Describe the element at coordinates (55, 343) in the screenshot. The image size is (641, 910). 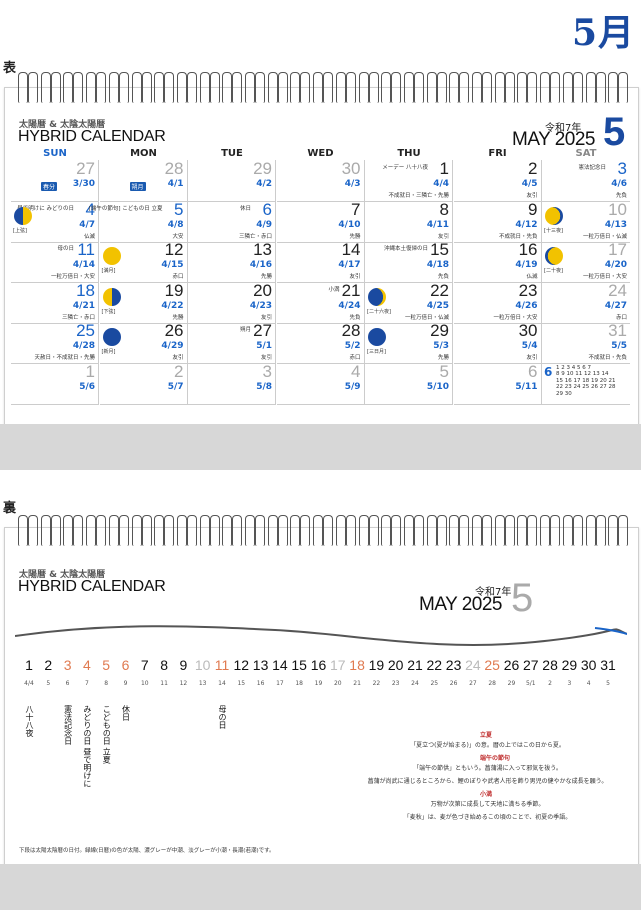
I see `day-cell: 25 4/28 天赦日・不成就日・先勝` at that location.